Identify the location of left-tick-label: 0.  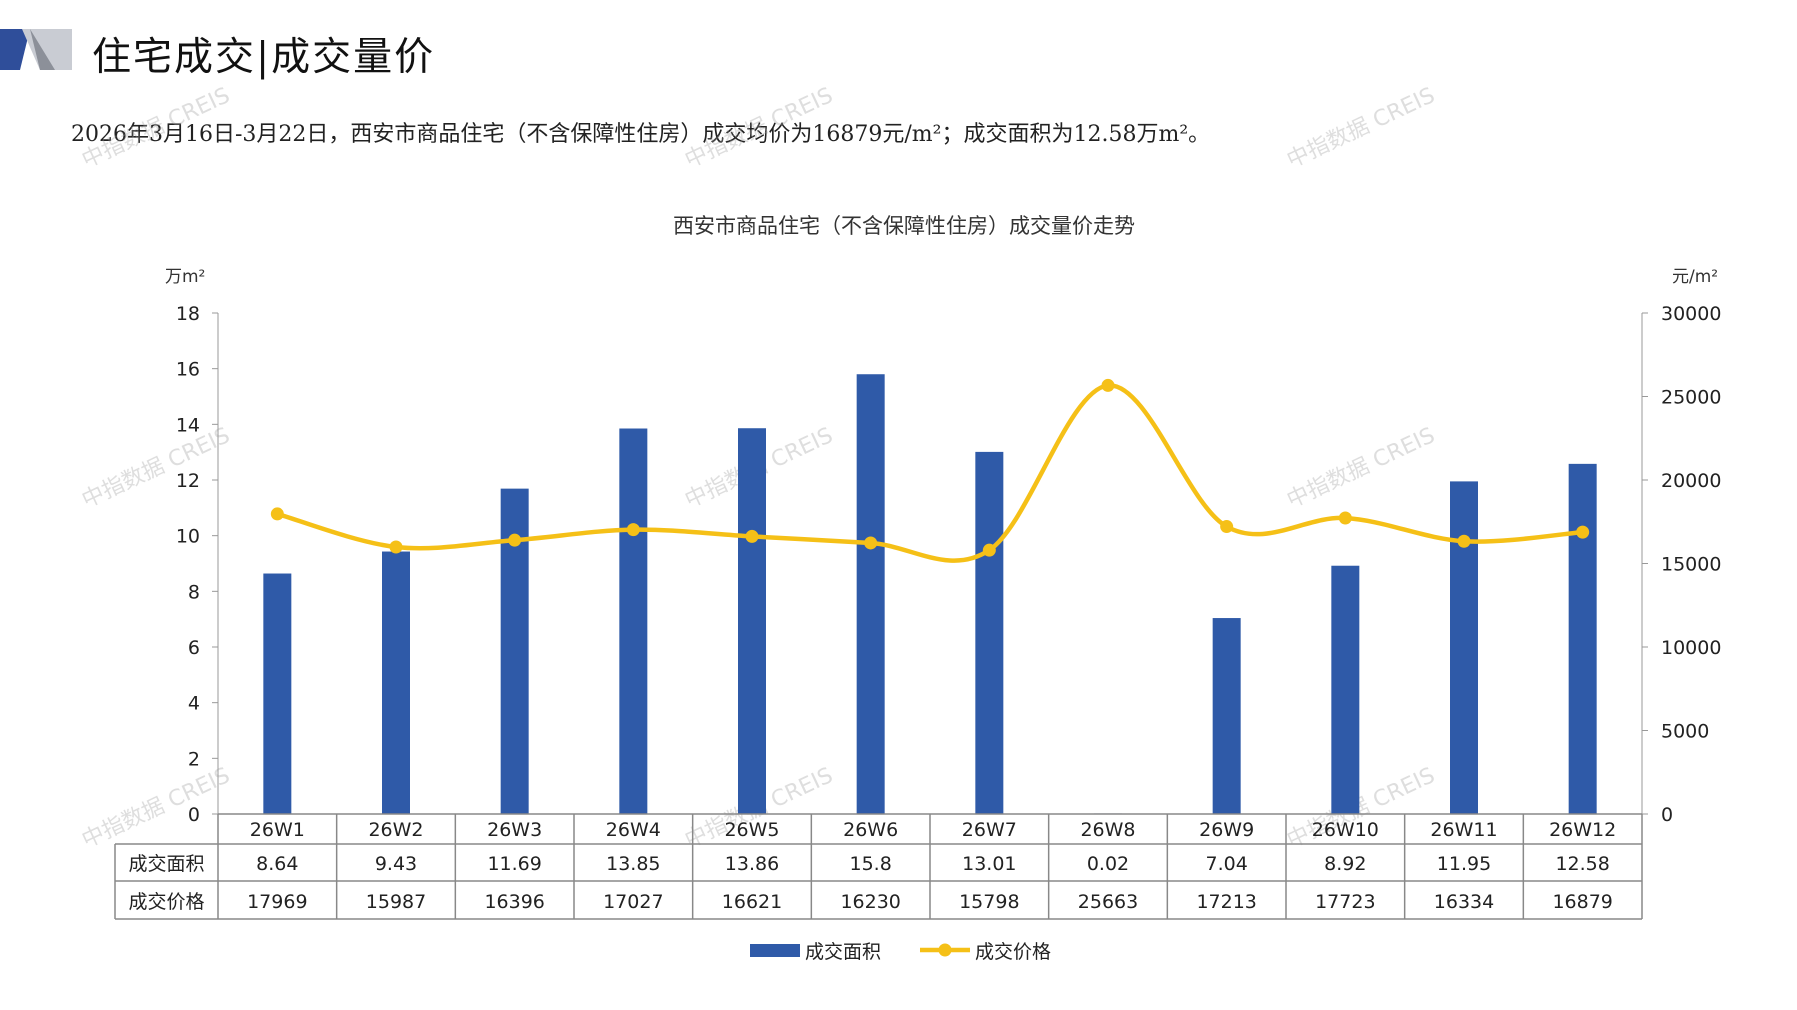
(194, 815).